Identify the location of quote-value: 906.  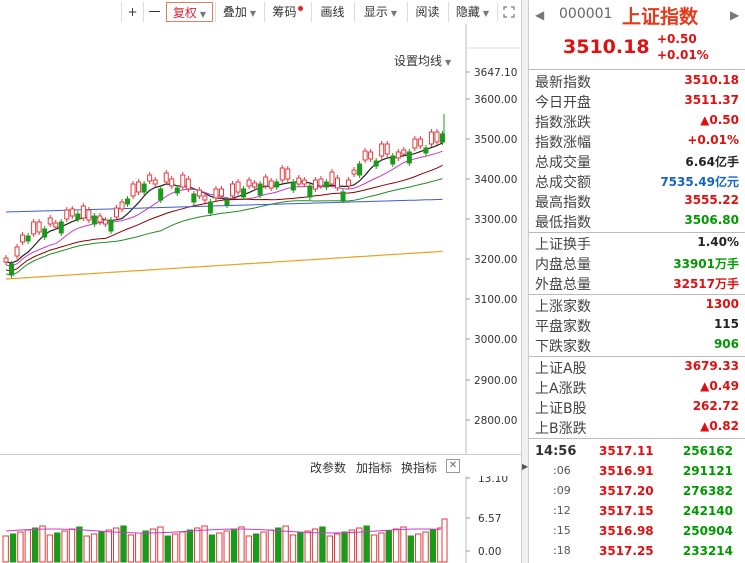
(726, 344).